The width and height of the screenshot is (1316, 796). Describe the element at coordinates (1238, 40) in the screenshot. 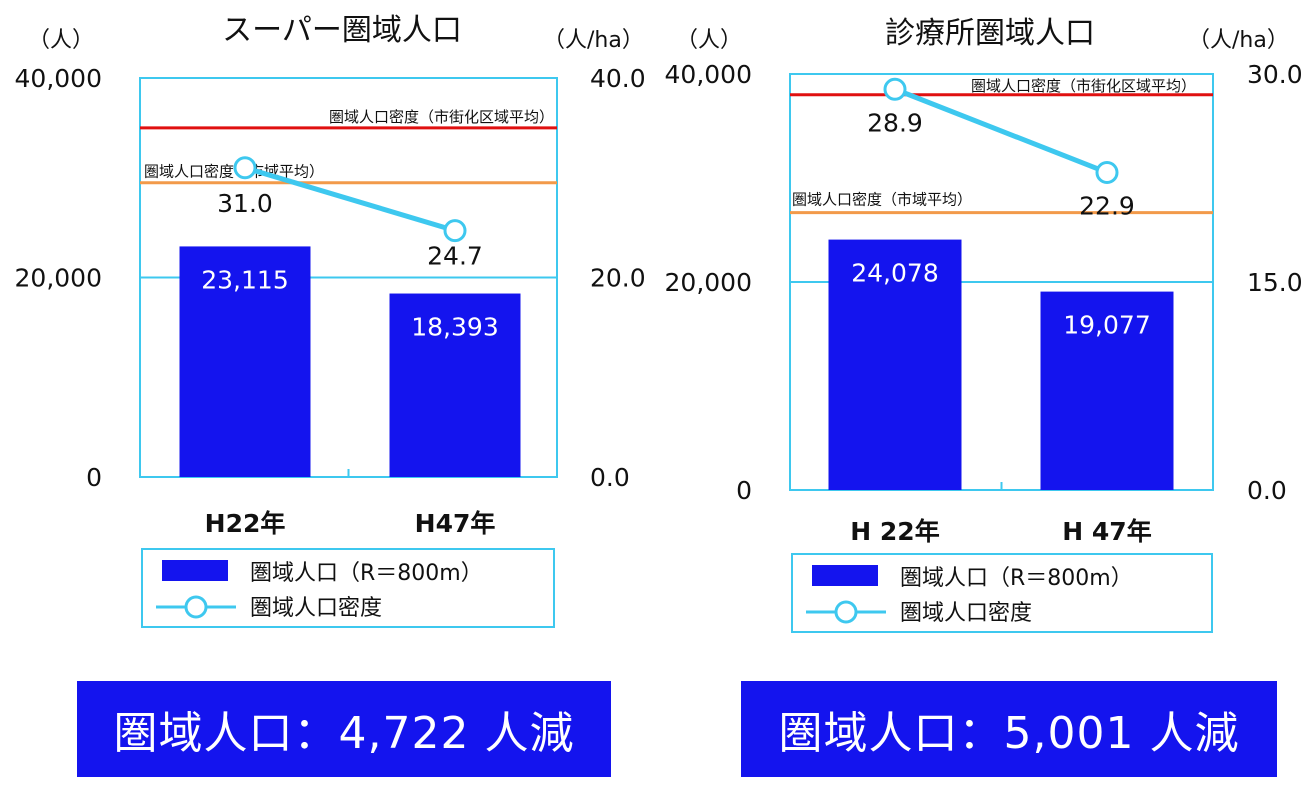

I see `chart2-right-unit: （人/ha）` at that location.